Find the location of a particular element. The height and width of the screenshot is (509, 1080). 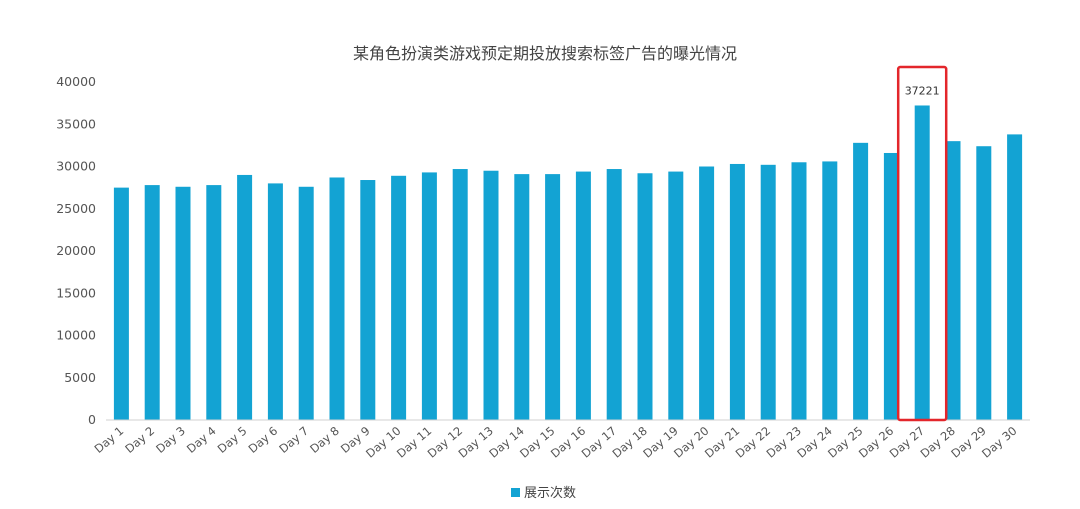

legend-swatch is located at coordinates (515, 492).